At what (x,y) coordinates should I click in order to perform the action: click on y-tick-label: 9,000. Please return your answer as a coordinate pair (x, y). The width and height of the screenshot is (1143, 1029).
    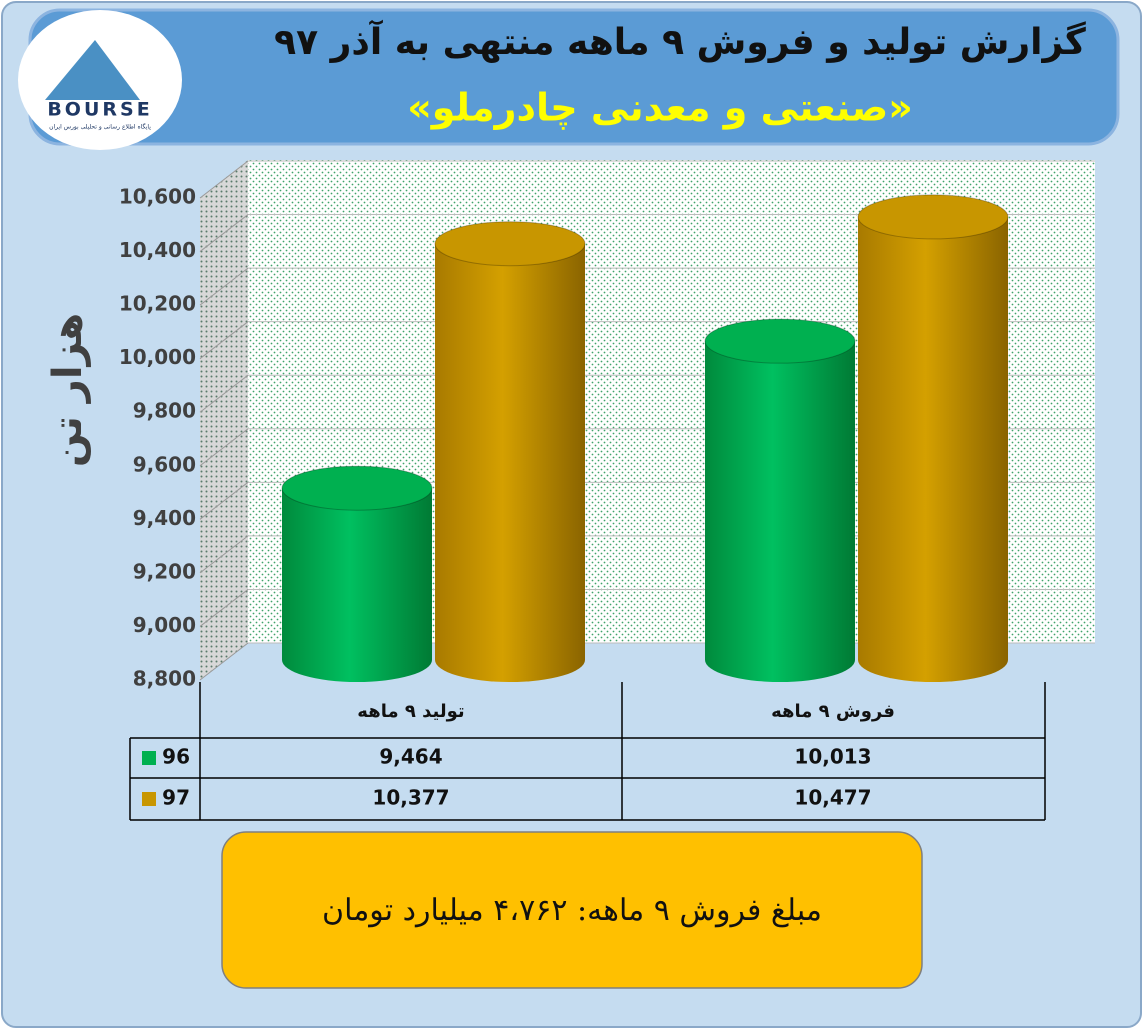
    Looking at the image, I should click on (164, 625).